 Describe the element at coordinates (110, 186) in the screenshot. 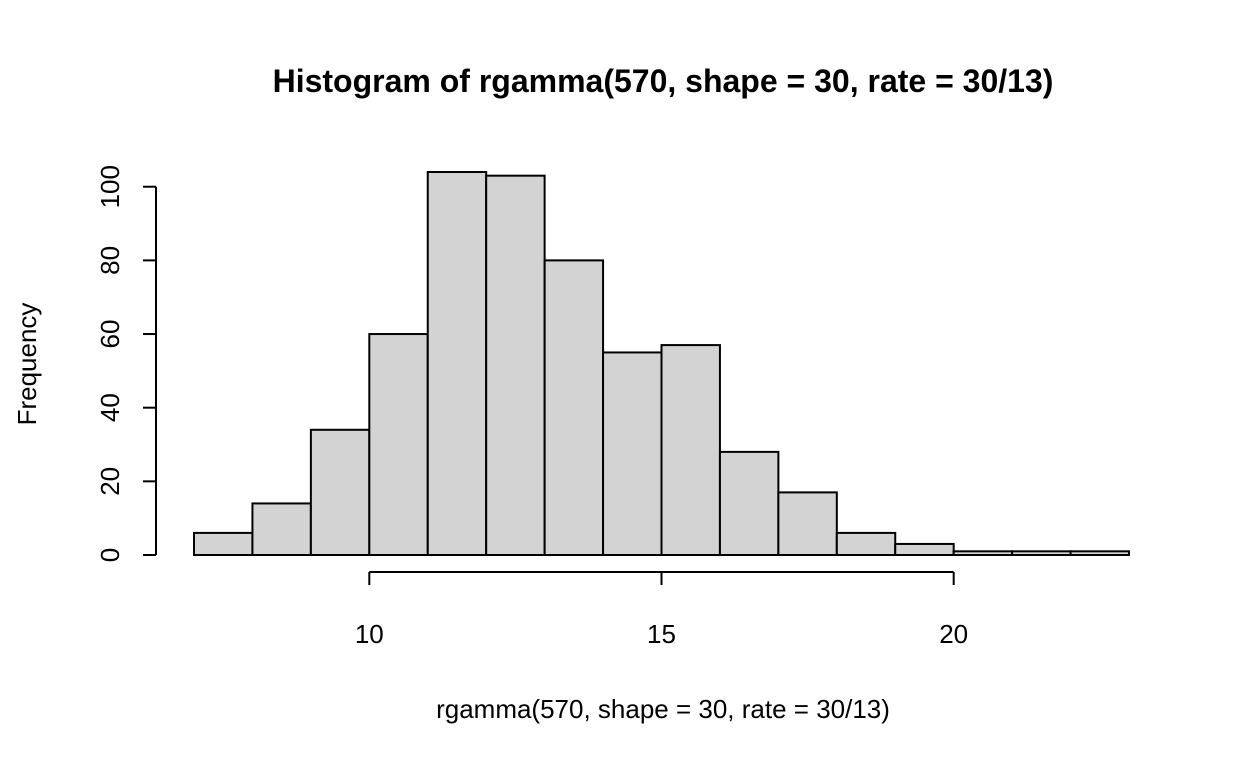

I see `y-tick-label: 100` at that location.